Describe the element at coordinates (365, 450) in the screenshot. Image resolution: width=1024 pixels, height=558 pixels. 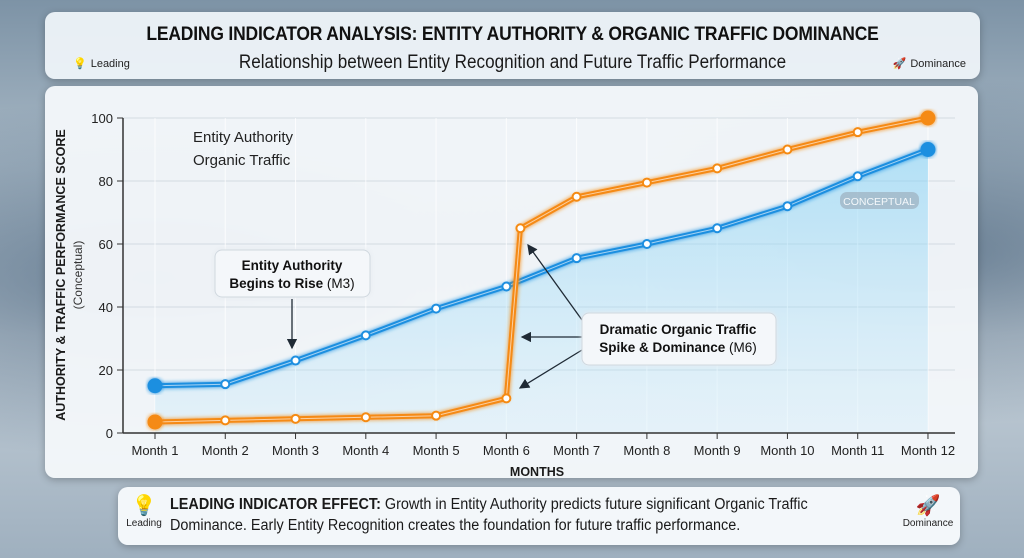
I see `x-tick-label: Month 4` at that location.